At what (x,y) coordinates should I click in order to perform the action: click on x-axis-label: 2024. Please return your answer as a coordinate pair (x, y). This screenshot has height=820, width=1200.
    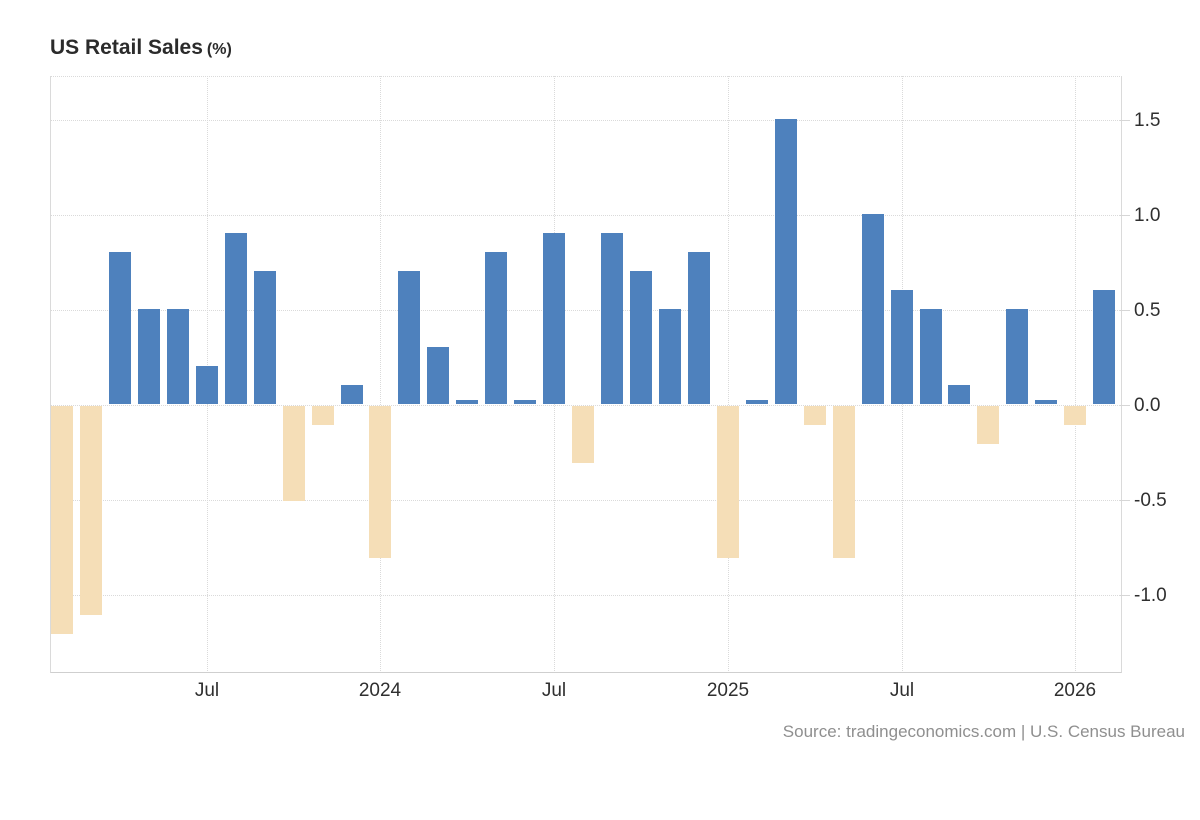
    Looking at the image, I should click on (380, 690).